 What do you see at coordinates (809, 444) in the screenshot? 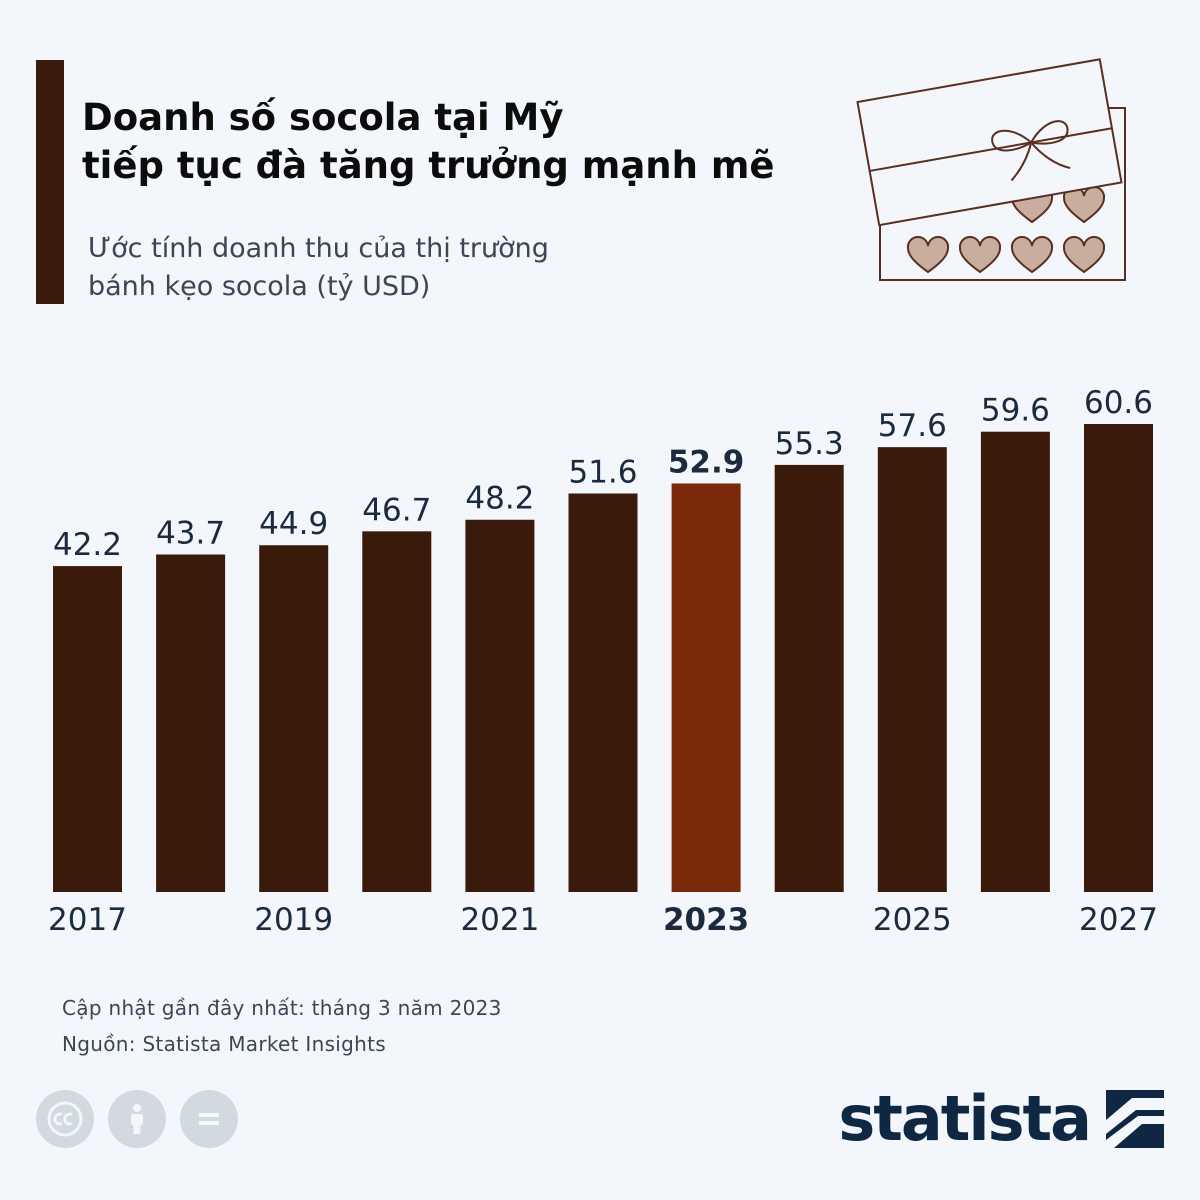
I see `value-label-2024: 55.3` at bounding box center [809, 444].